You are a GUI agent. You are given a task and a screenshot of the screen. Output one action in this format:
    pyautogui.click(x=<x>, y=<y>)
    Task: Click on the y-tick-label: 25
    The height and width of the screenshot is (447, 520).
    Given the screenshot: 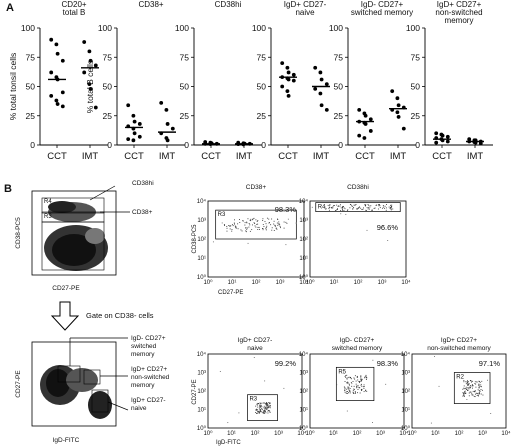 What is the action you would take?
    pyautogui.click(x=416, y=116)
    